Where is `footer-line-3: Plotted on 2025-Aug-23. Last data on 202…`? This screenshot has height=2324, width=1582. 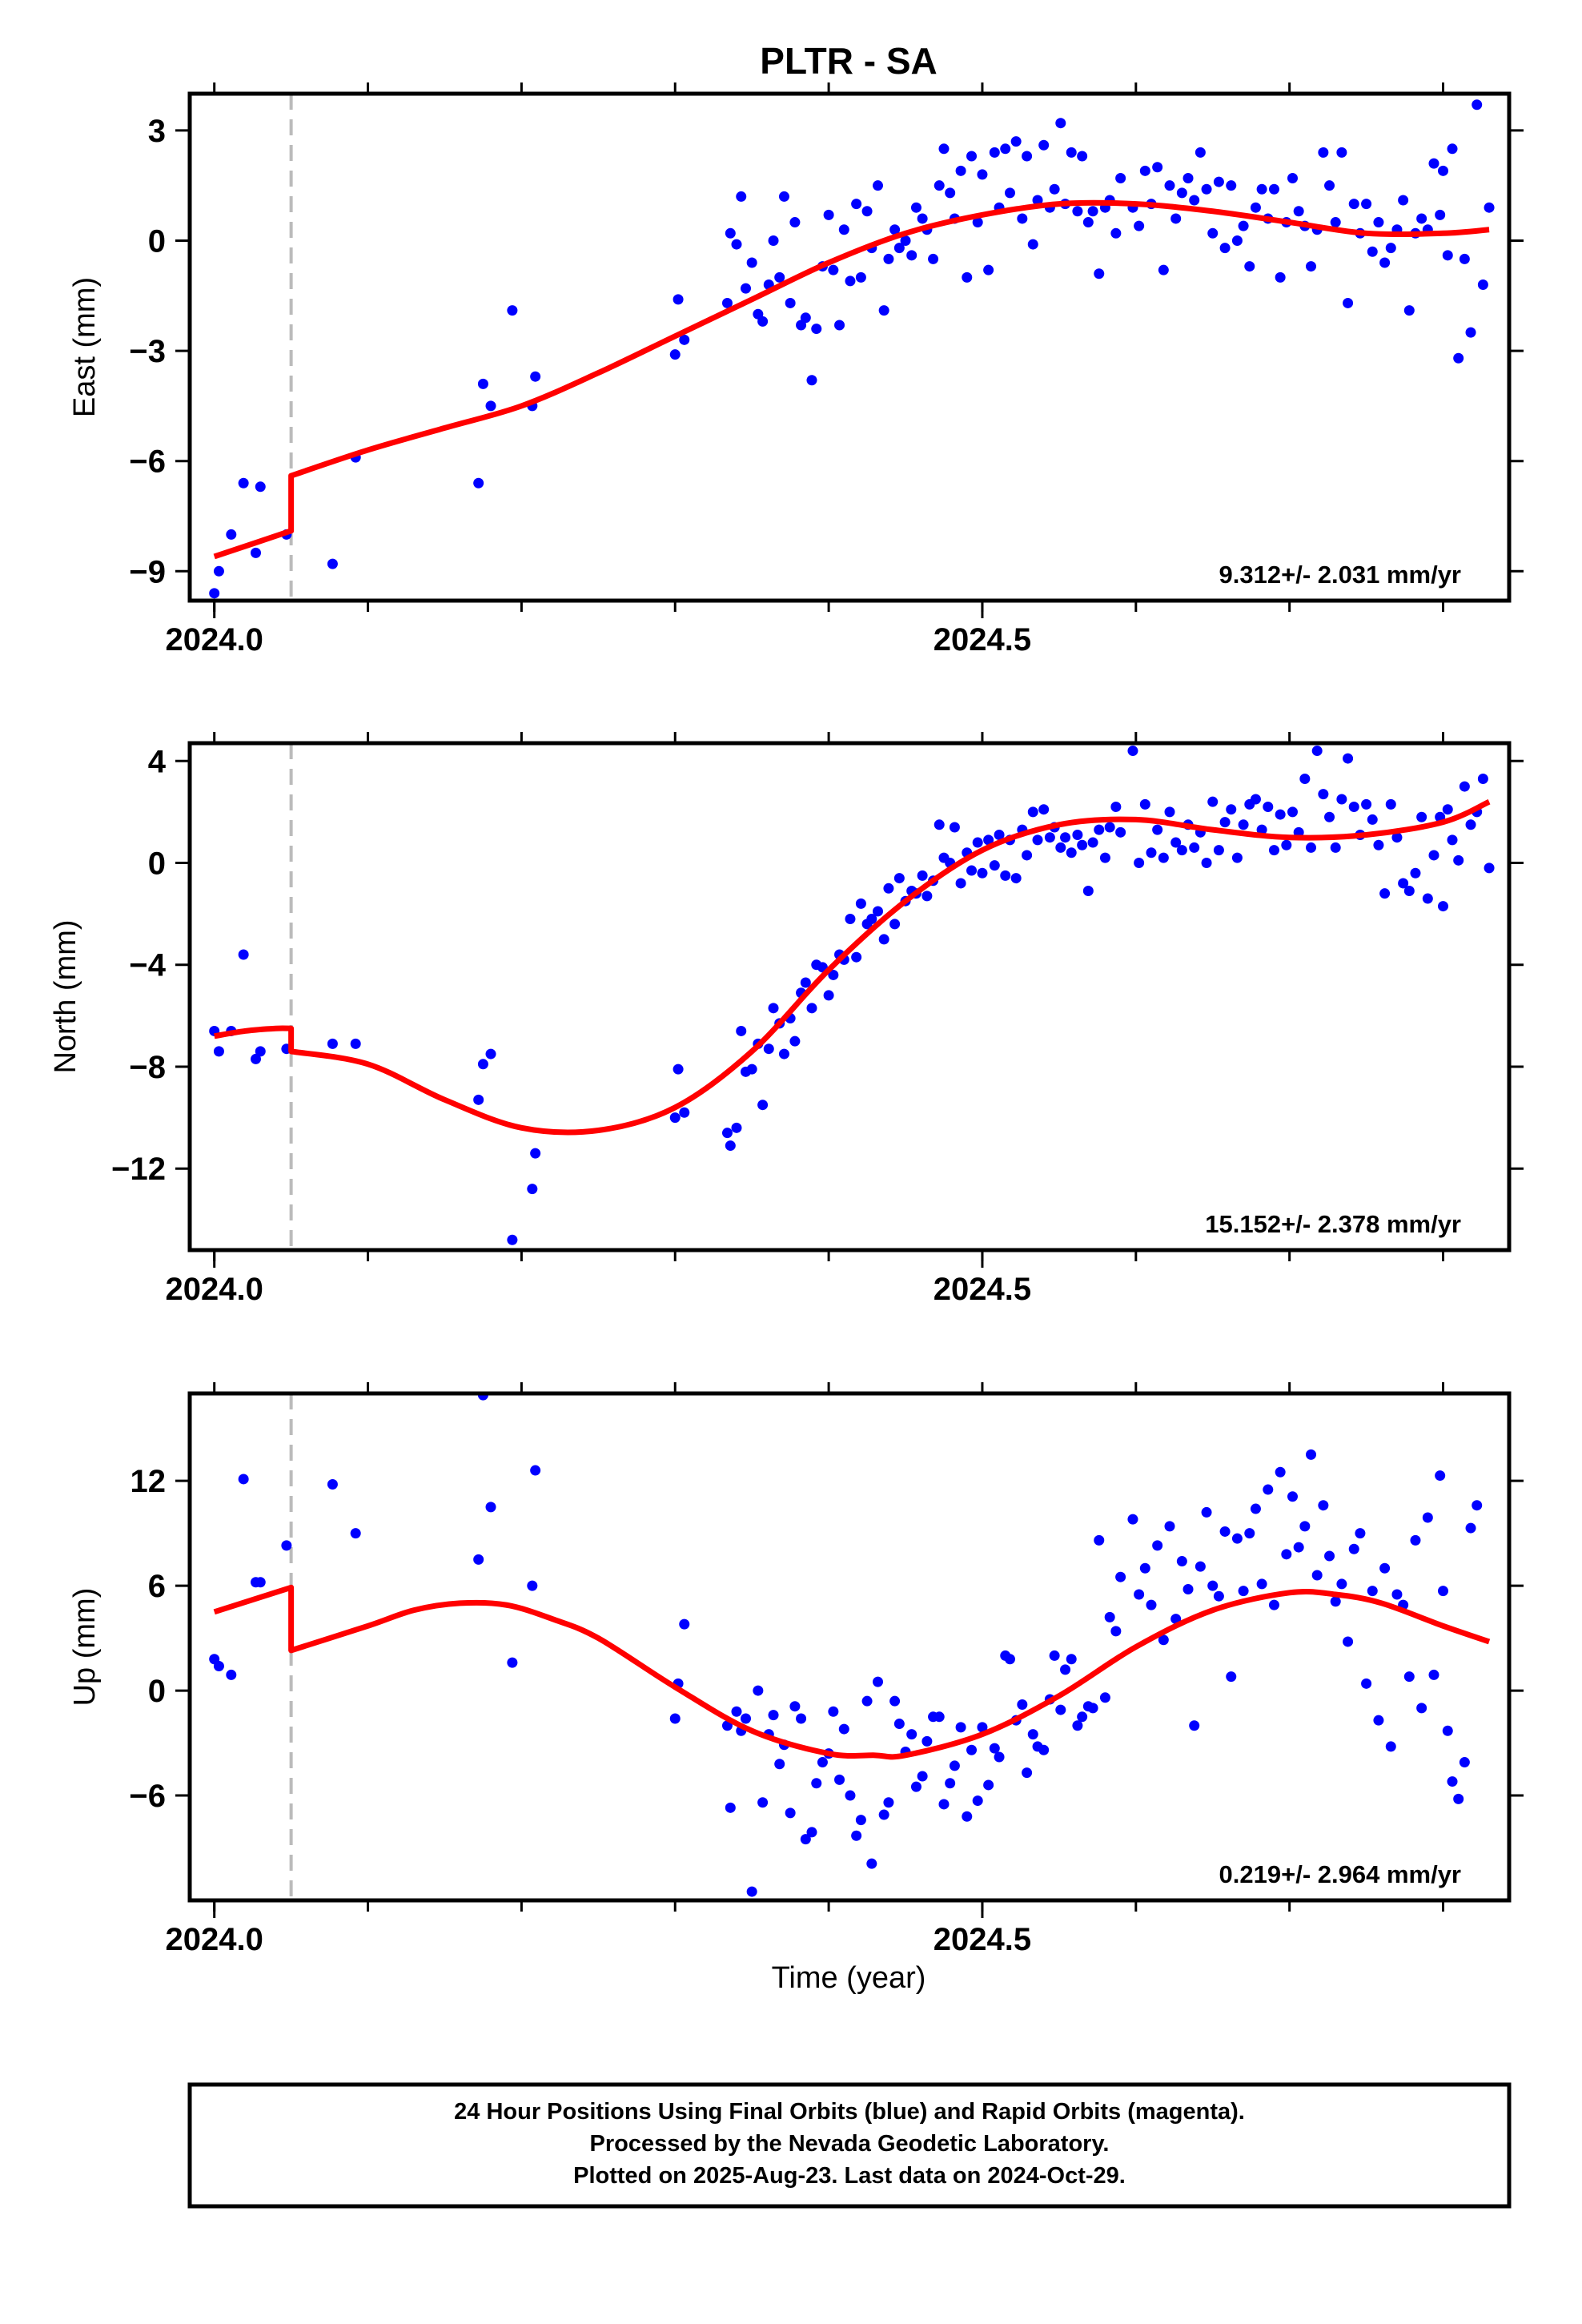 footer-line-3: Plotted on 2025-Aug-23. Last data on 202… is located at coordinates (849, 2176).